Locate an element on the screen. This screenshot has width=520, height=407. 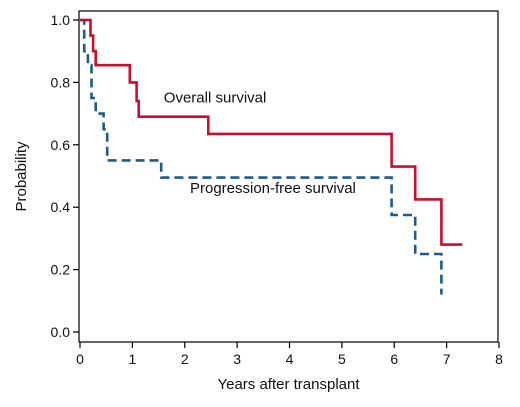
y-tick-label: 0.0 is located at coordinates (61, 332).